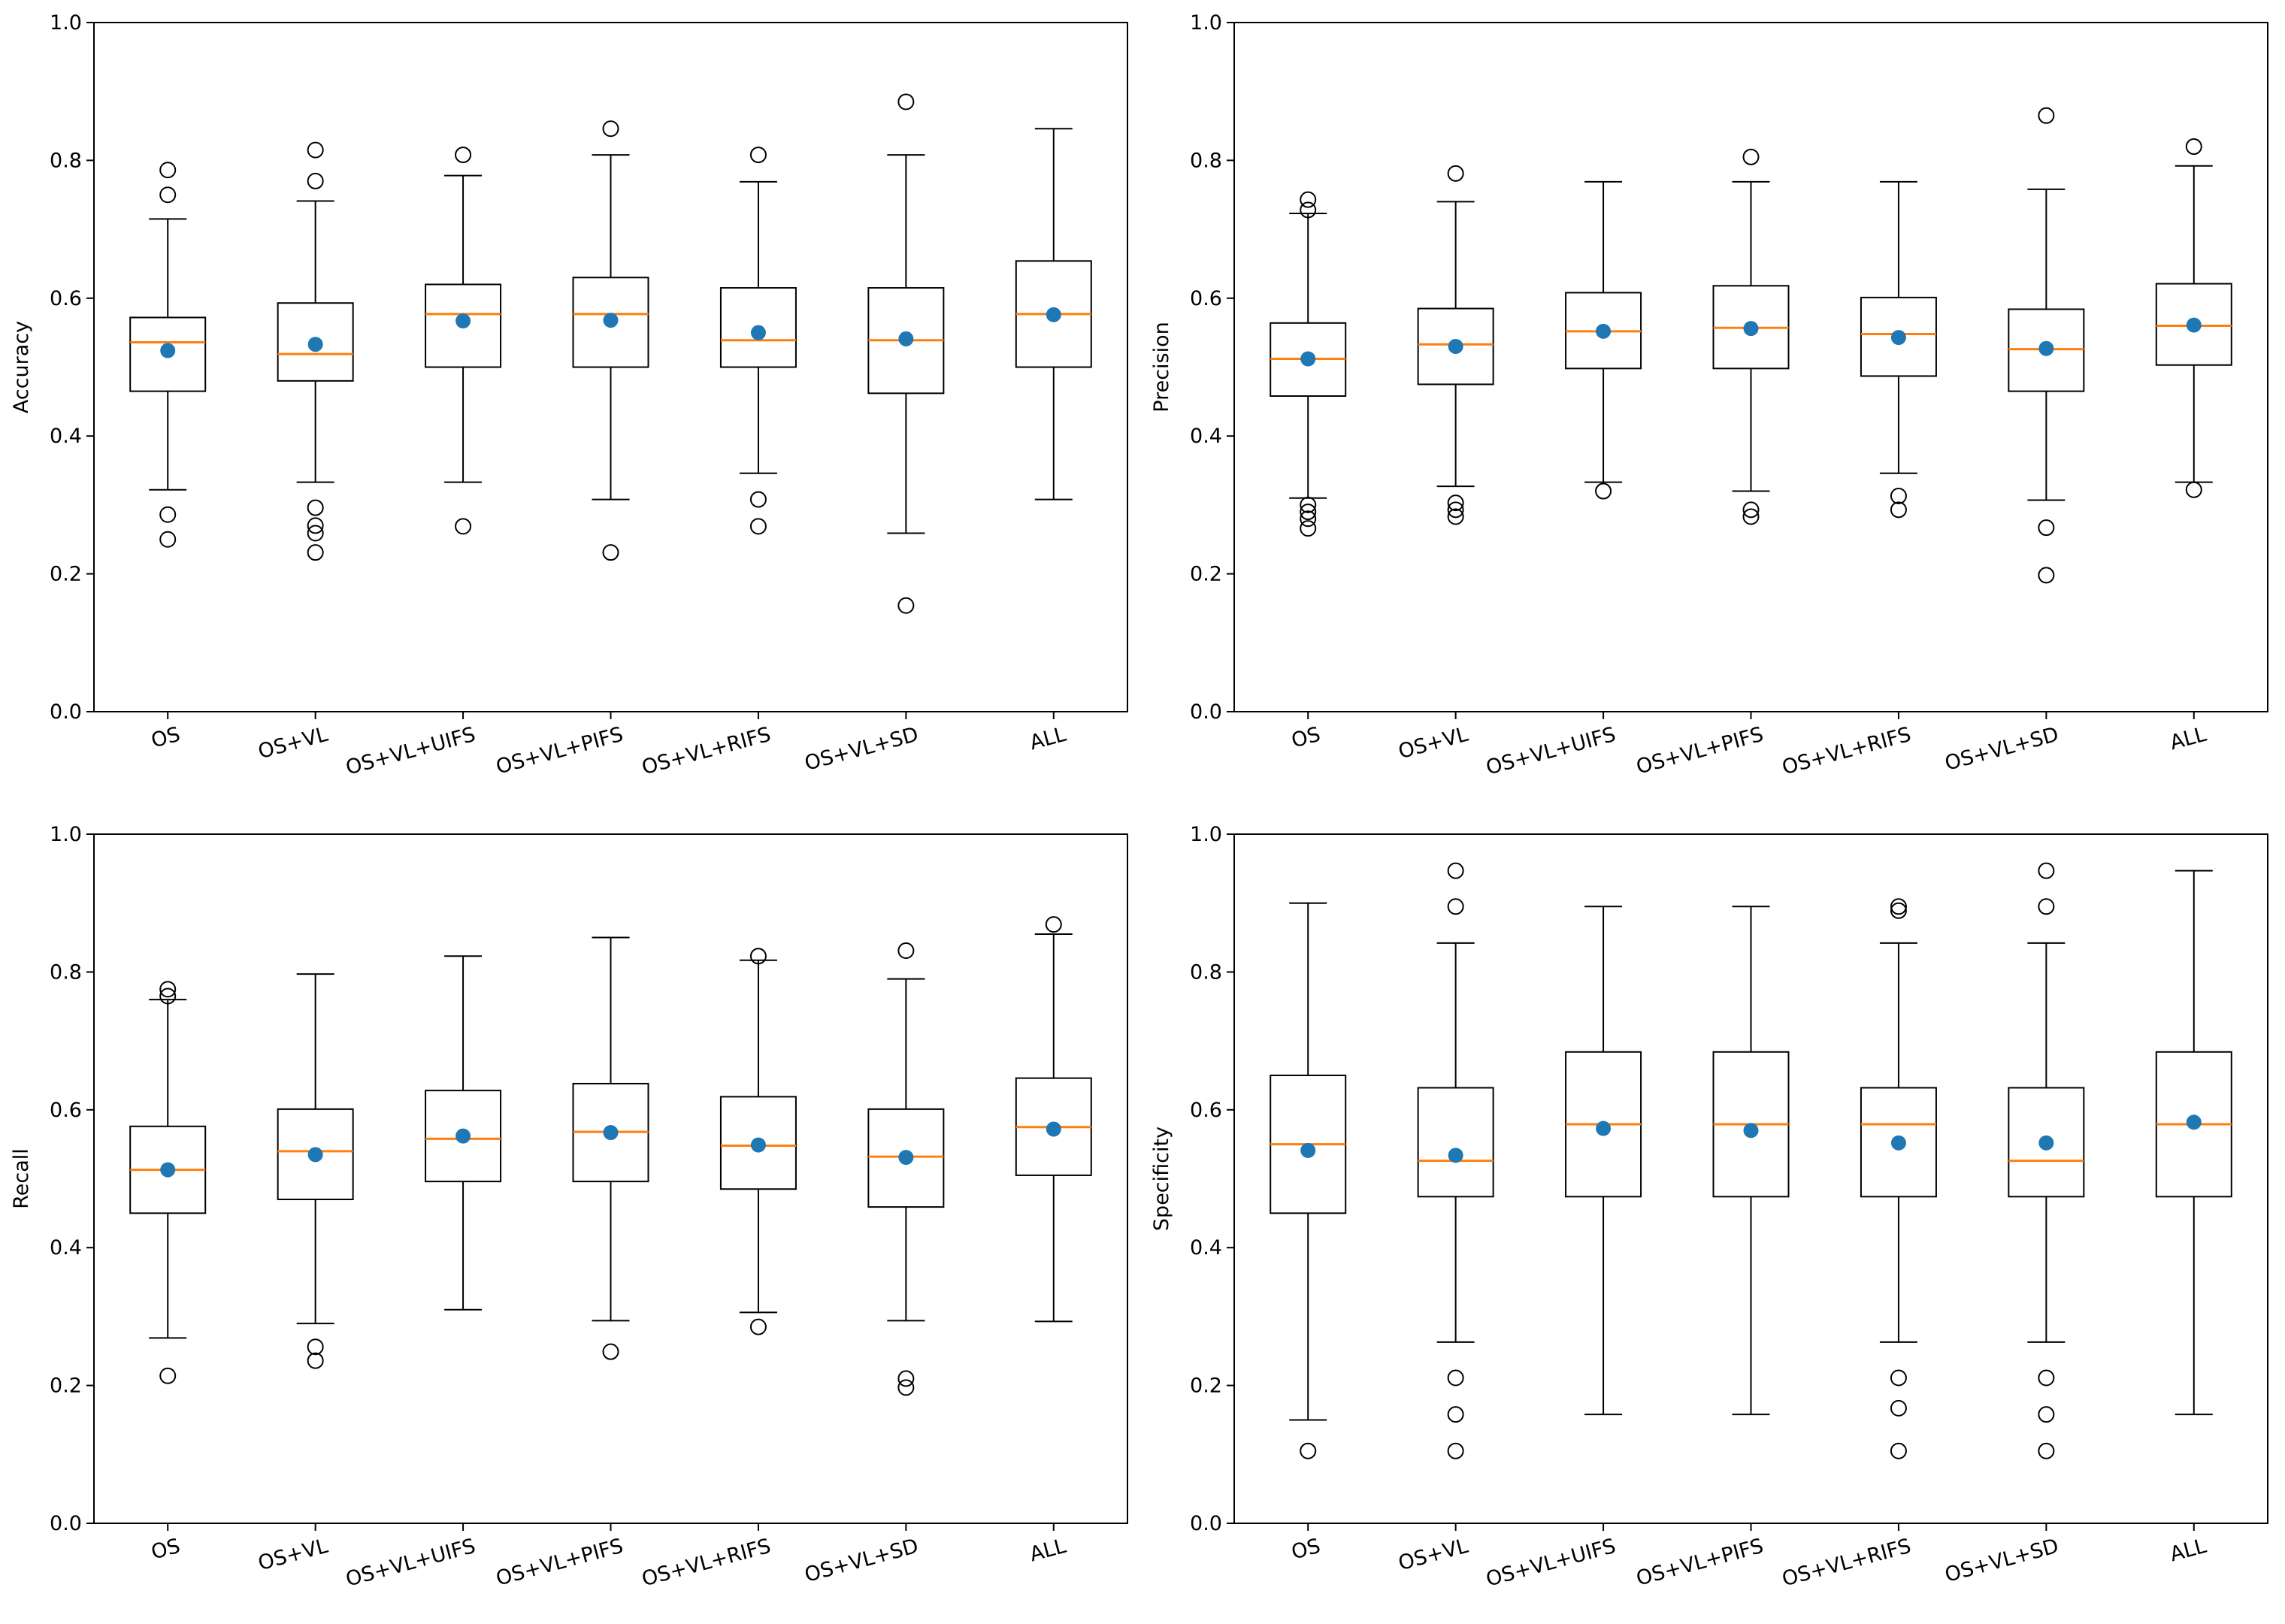 Image resolution: width=2285 pixels, height=1624 pixels. What do you see at coordinates (1048, 1551) in the screenshot?
I see `x-tick-label: ALL` at bounding box center [1048, 1551].